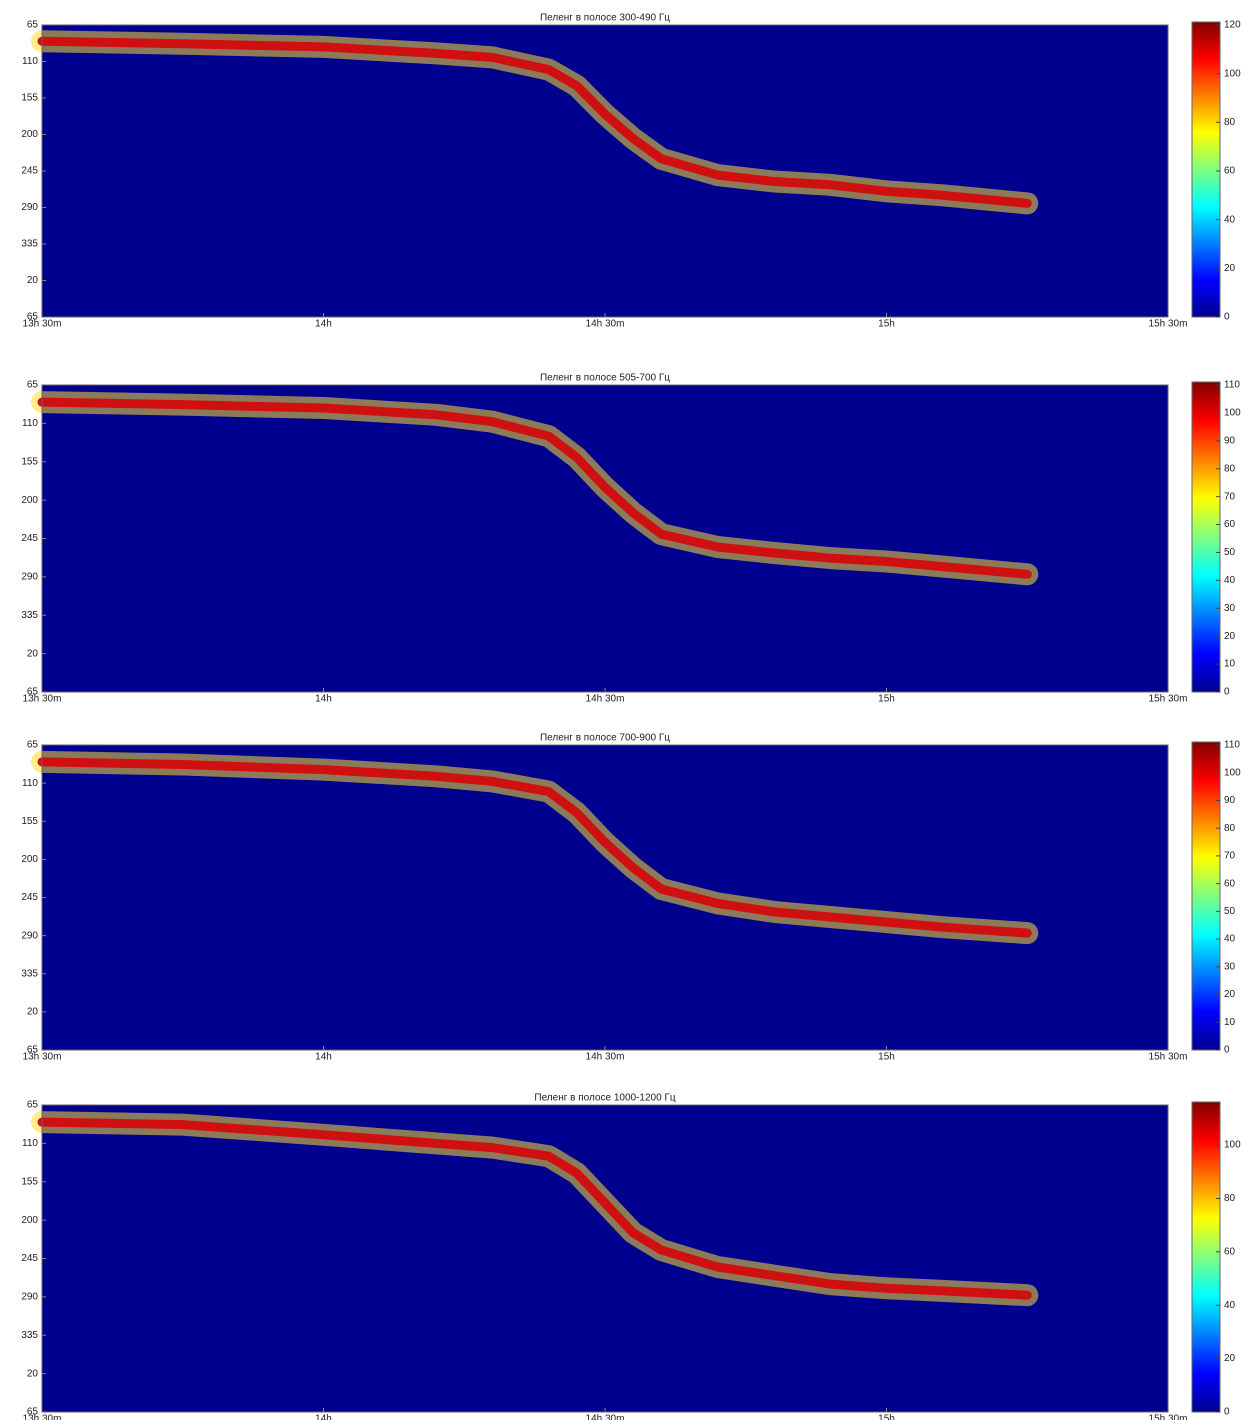 Image resolution: width=1252 pixels, height=1420 pixels. What do you see at coordinates (604, 1098) in the screenshot?
I see `chart-title: Пеленг в полосе 1000-1200 Гц` at bounding box center [604, 1098].